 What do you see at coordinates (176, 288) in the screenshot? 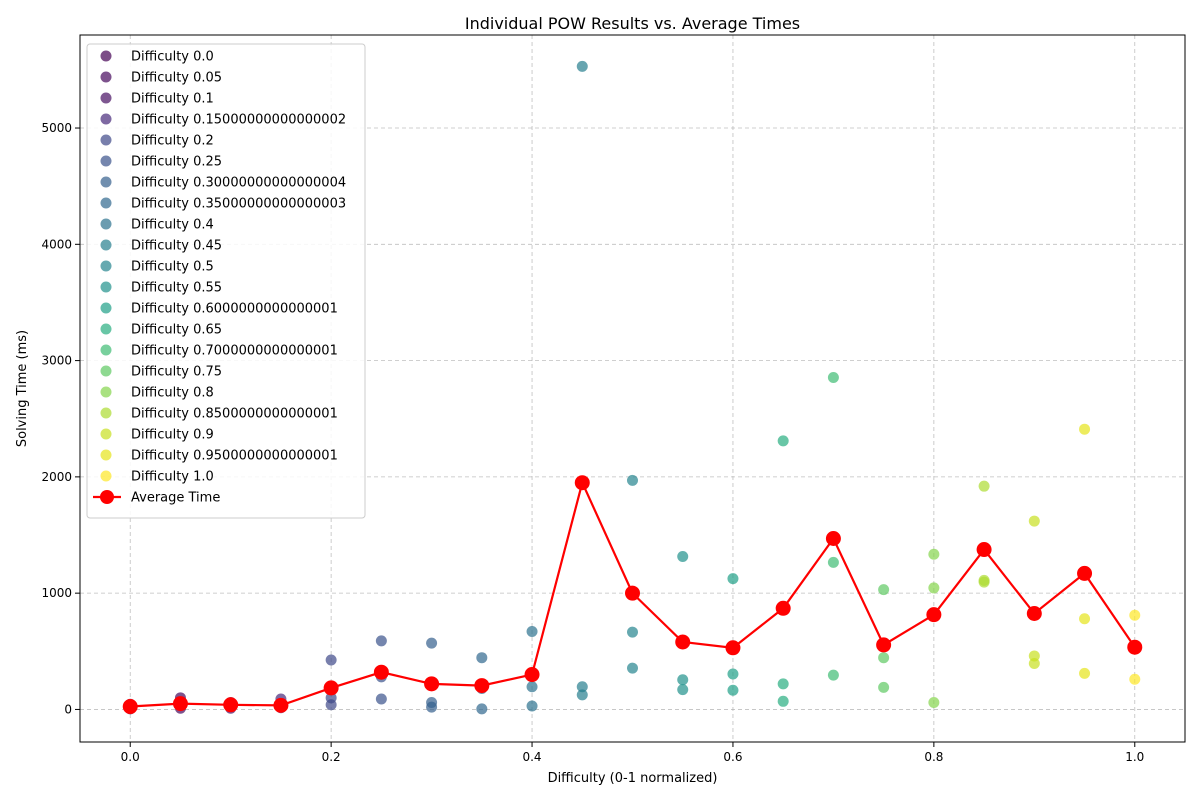
I see `legend-label: Difficulty 0.55` at bounding box center [176, 288].